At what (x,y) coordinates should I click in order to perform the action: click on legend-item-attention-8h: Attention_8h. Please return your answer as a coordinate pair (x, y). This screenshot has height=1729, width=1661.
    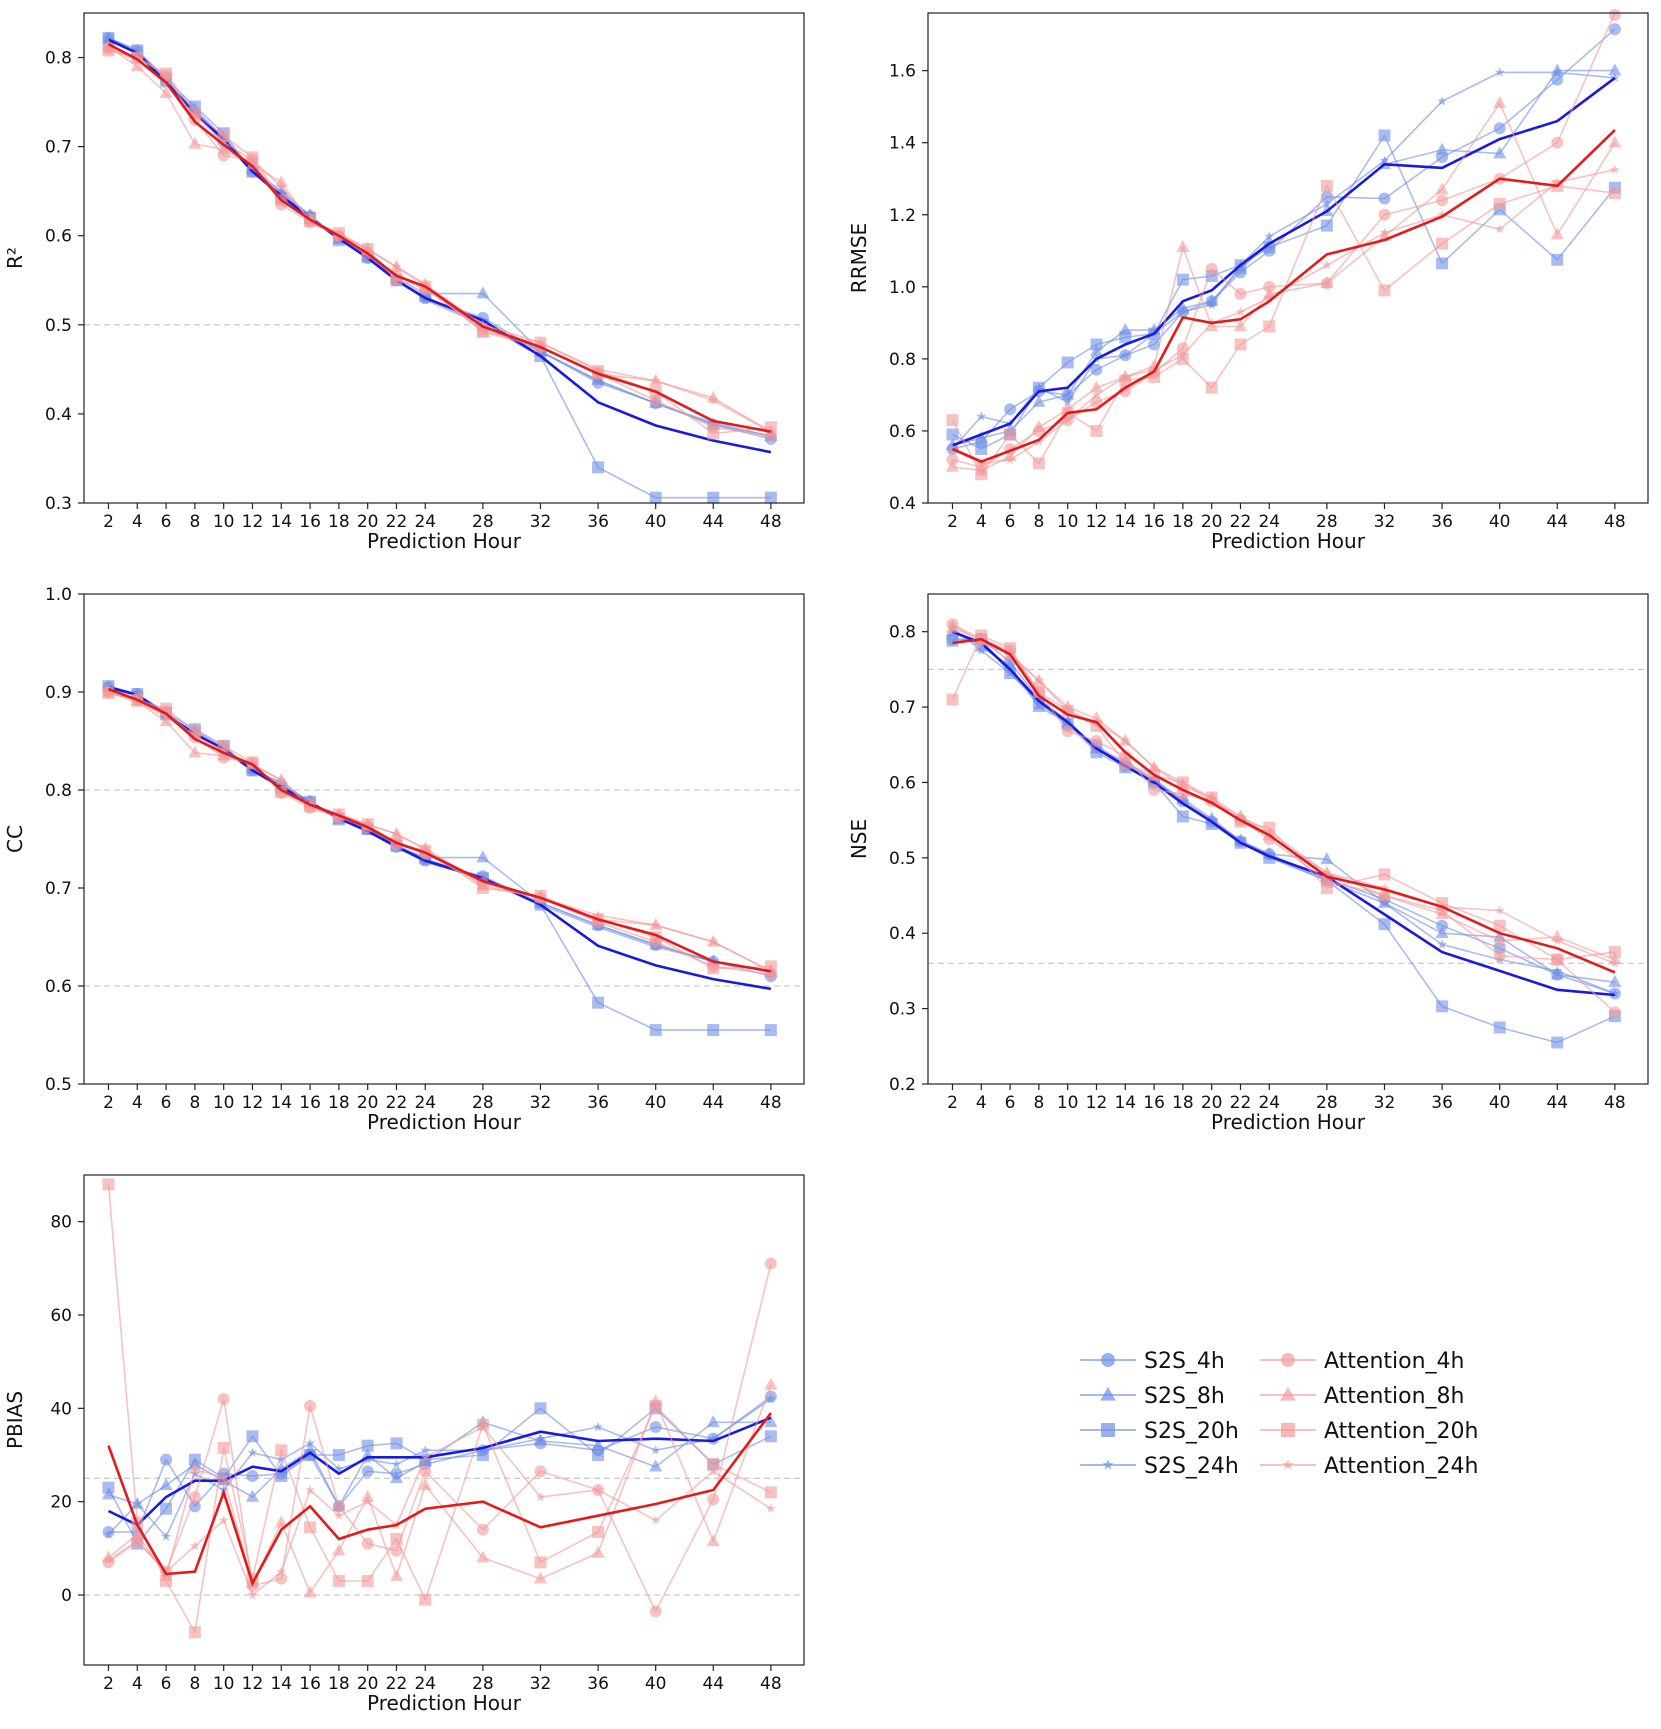
    Looking at the image, I should click on (1362, 1396).